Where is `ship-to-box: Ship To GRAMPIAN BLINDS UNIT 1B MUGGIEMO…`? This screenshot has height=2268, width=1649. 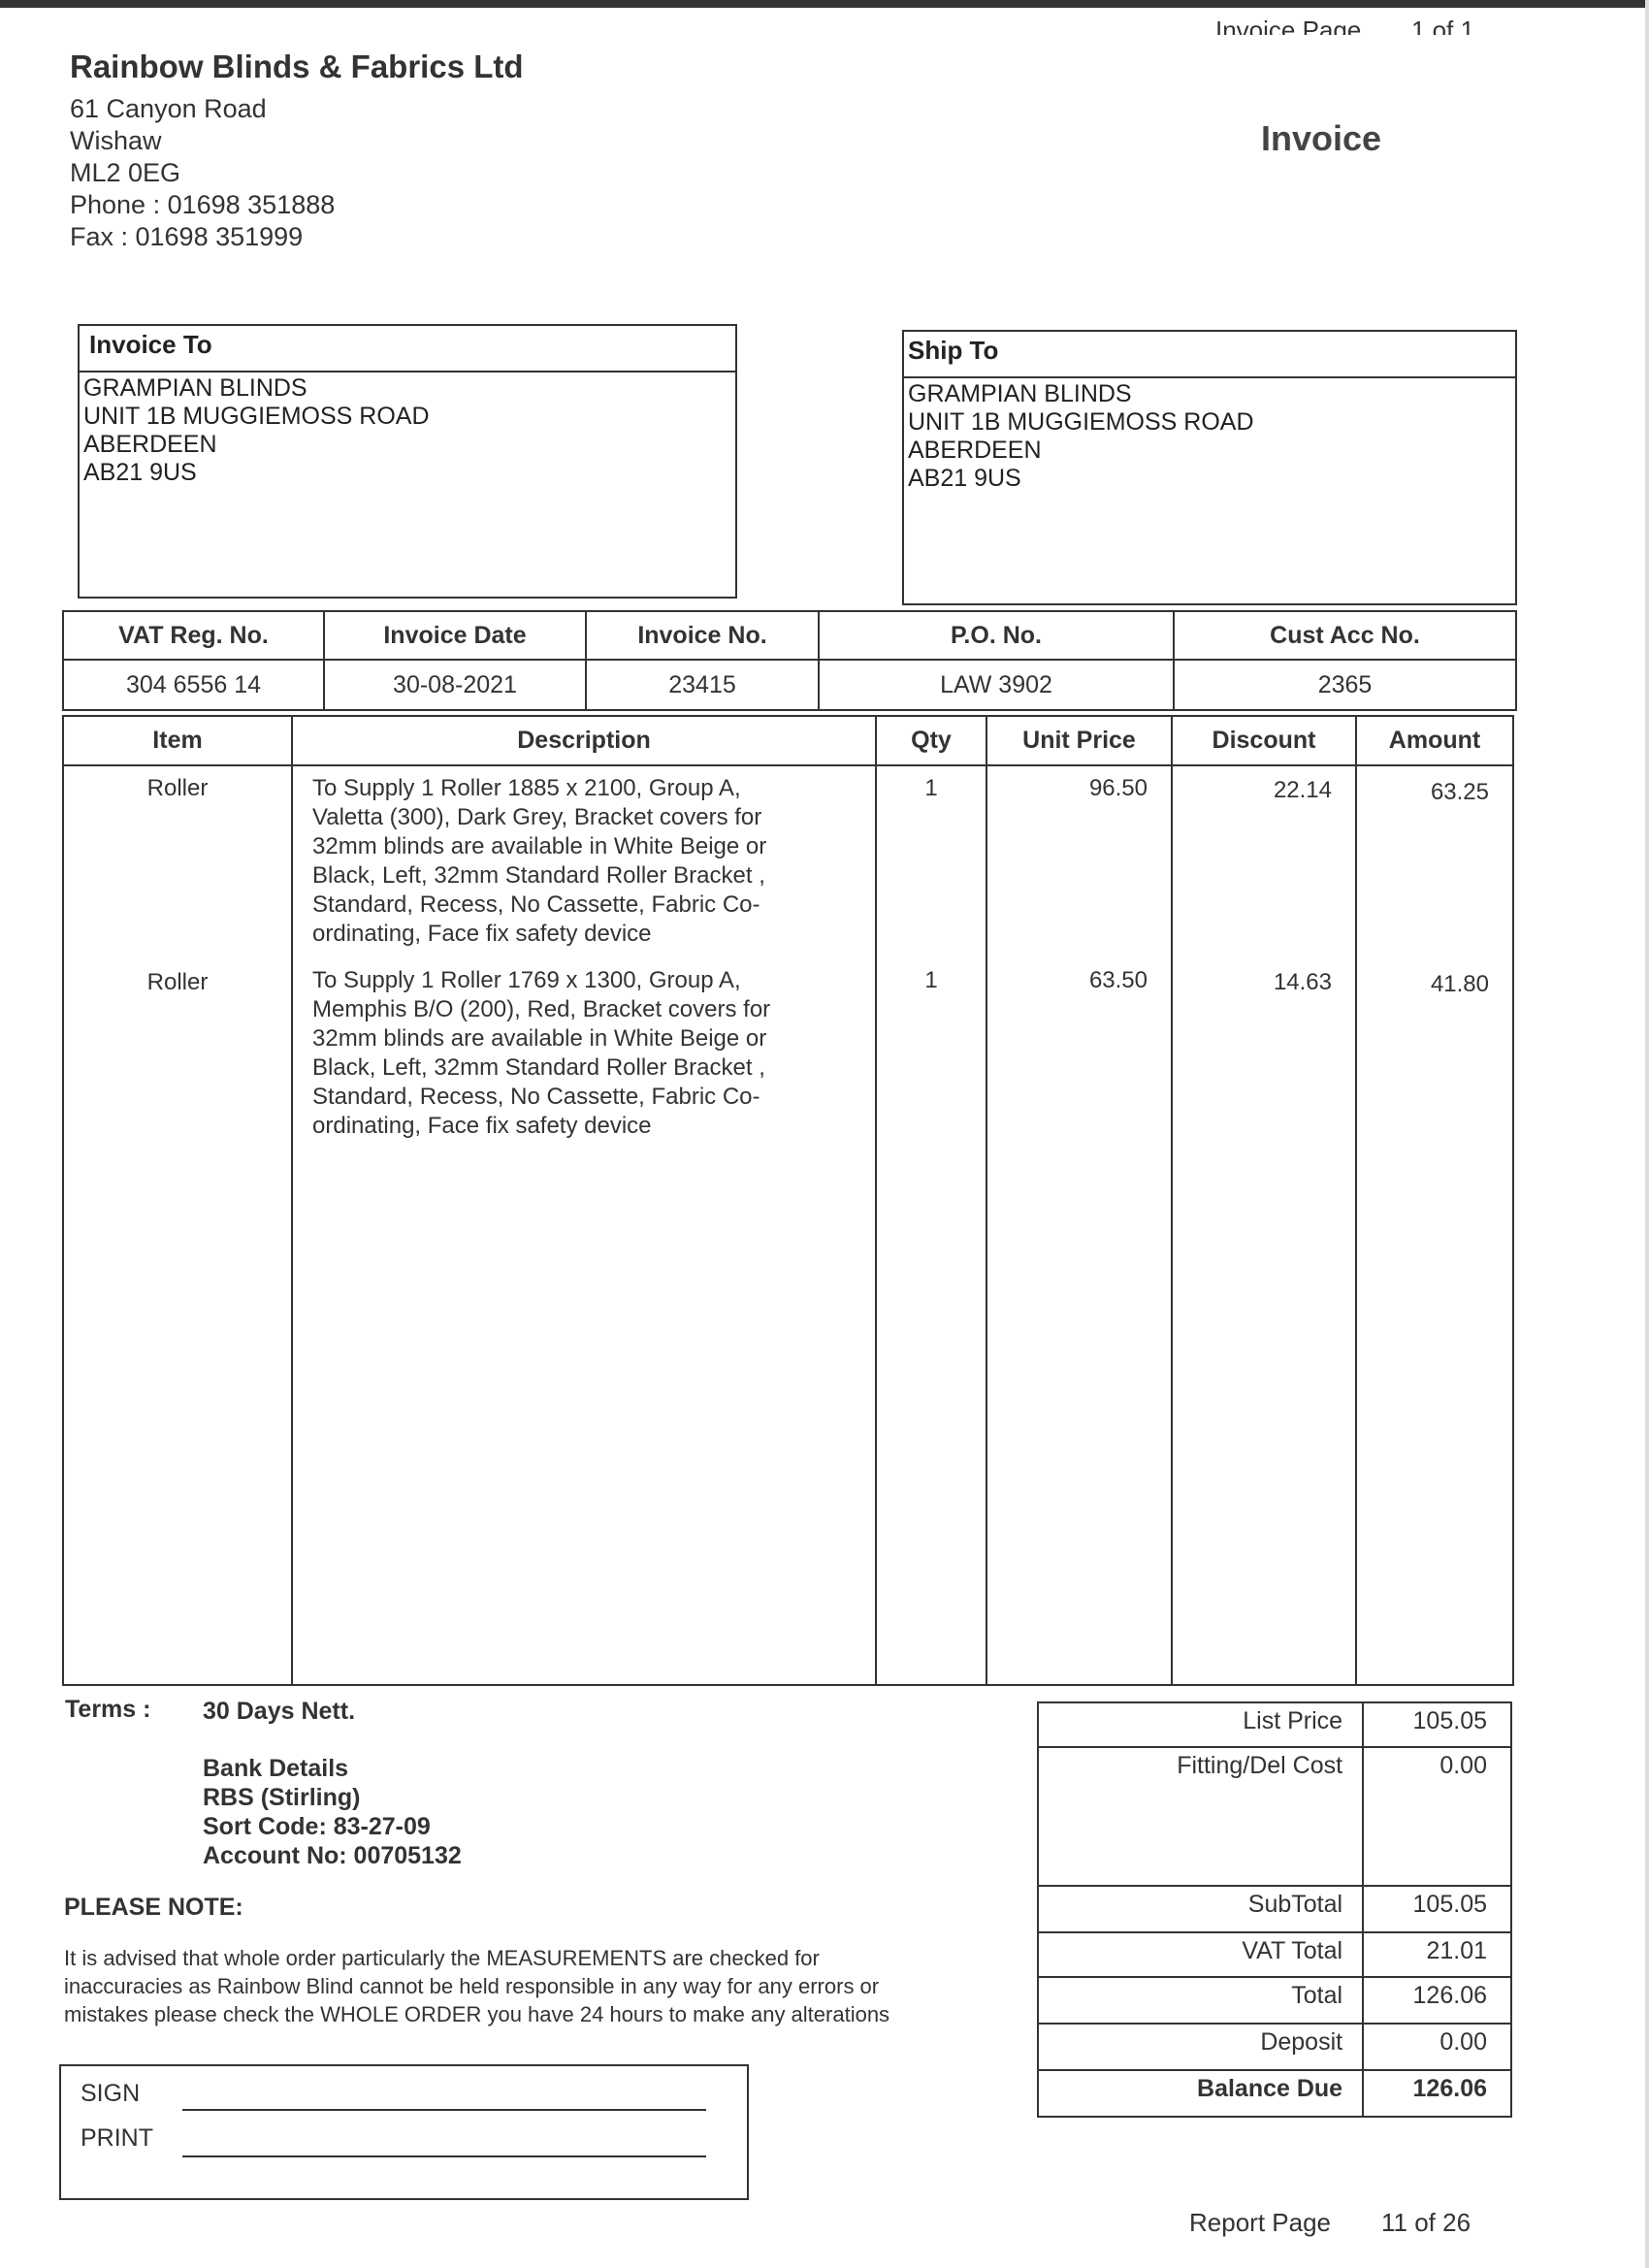 ship-to-box: Ship To GRAMPIAN BLINDS UNIT 1B MUGGIEMO… is located at coordinates (1209, 467).